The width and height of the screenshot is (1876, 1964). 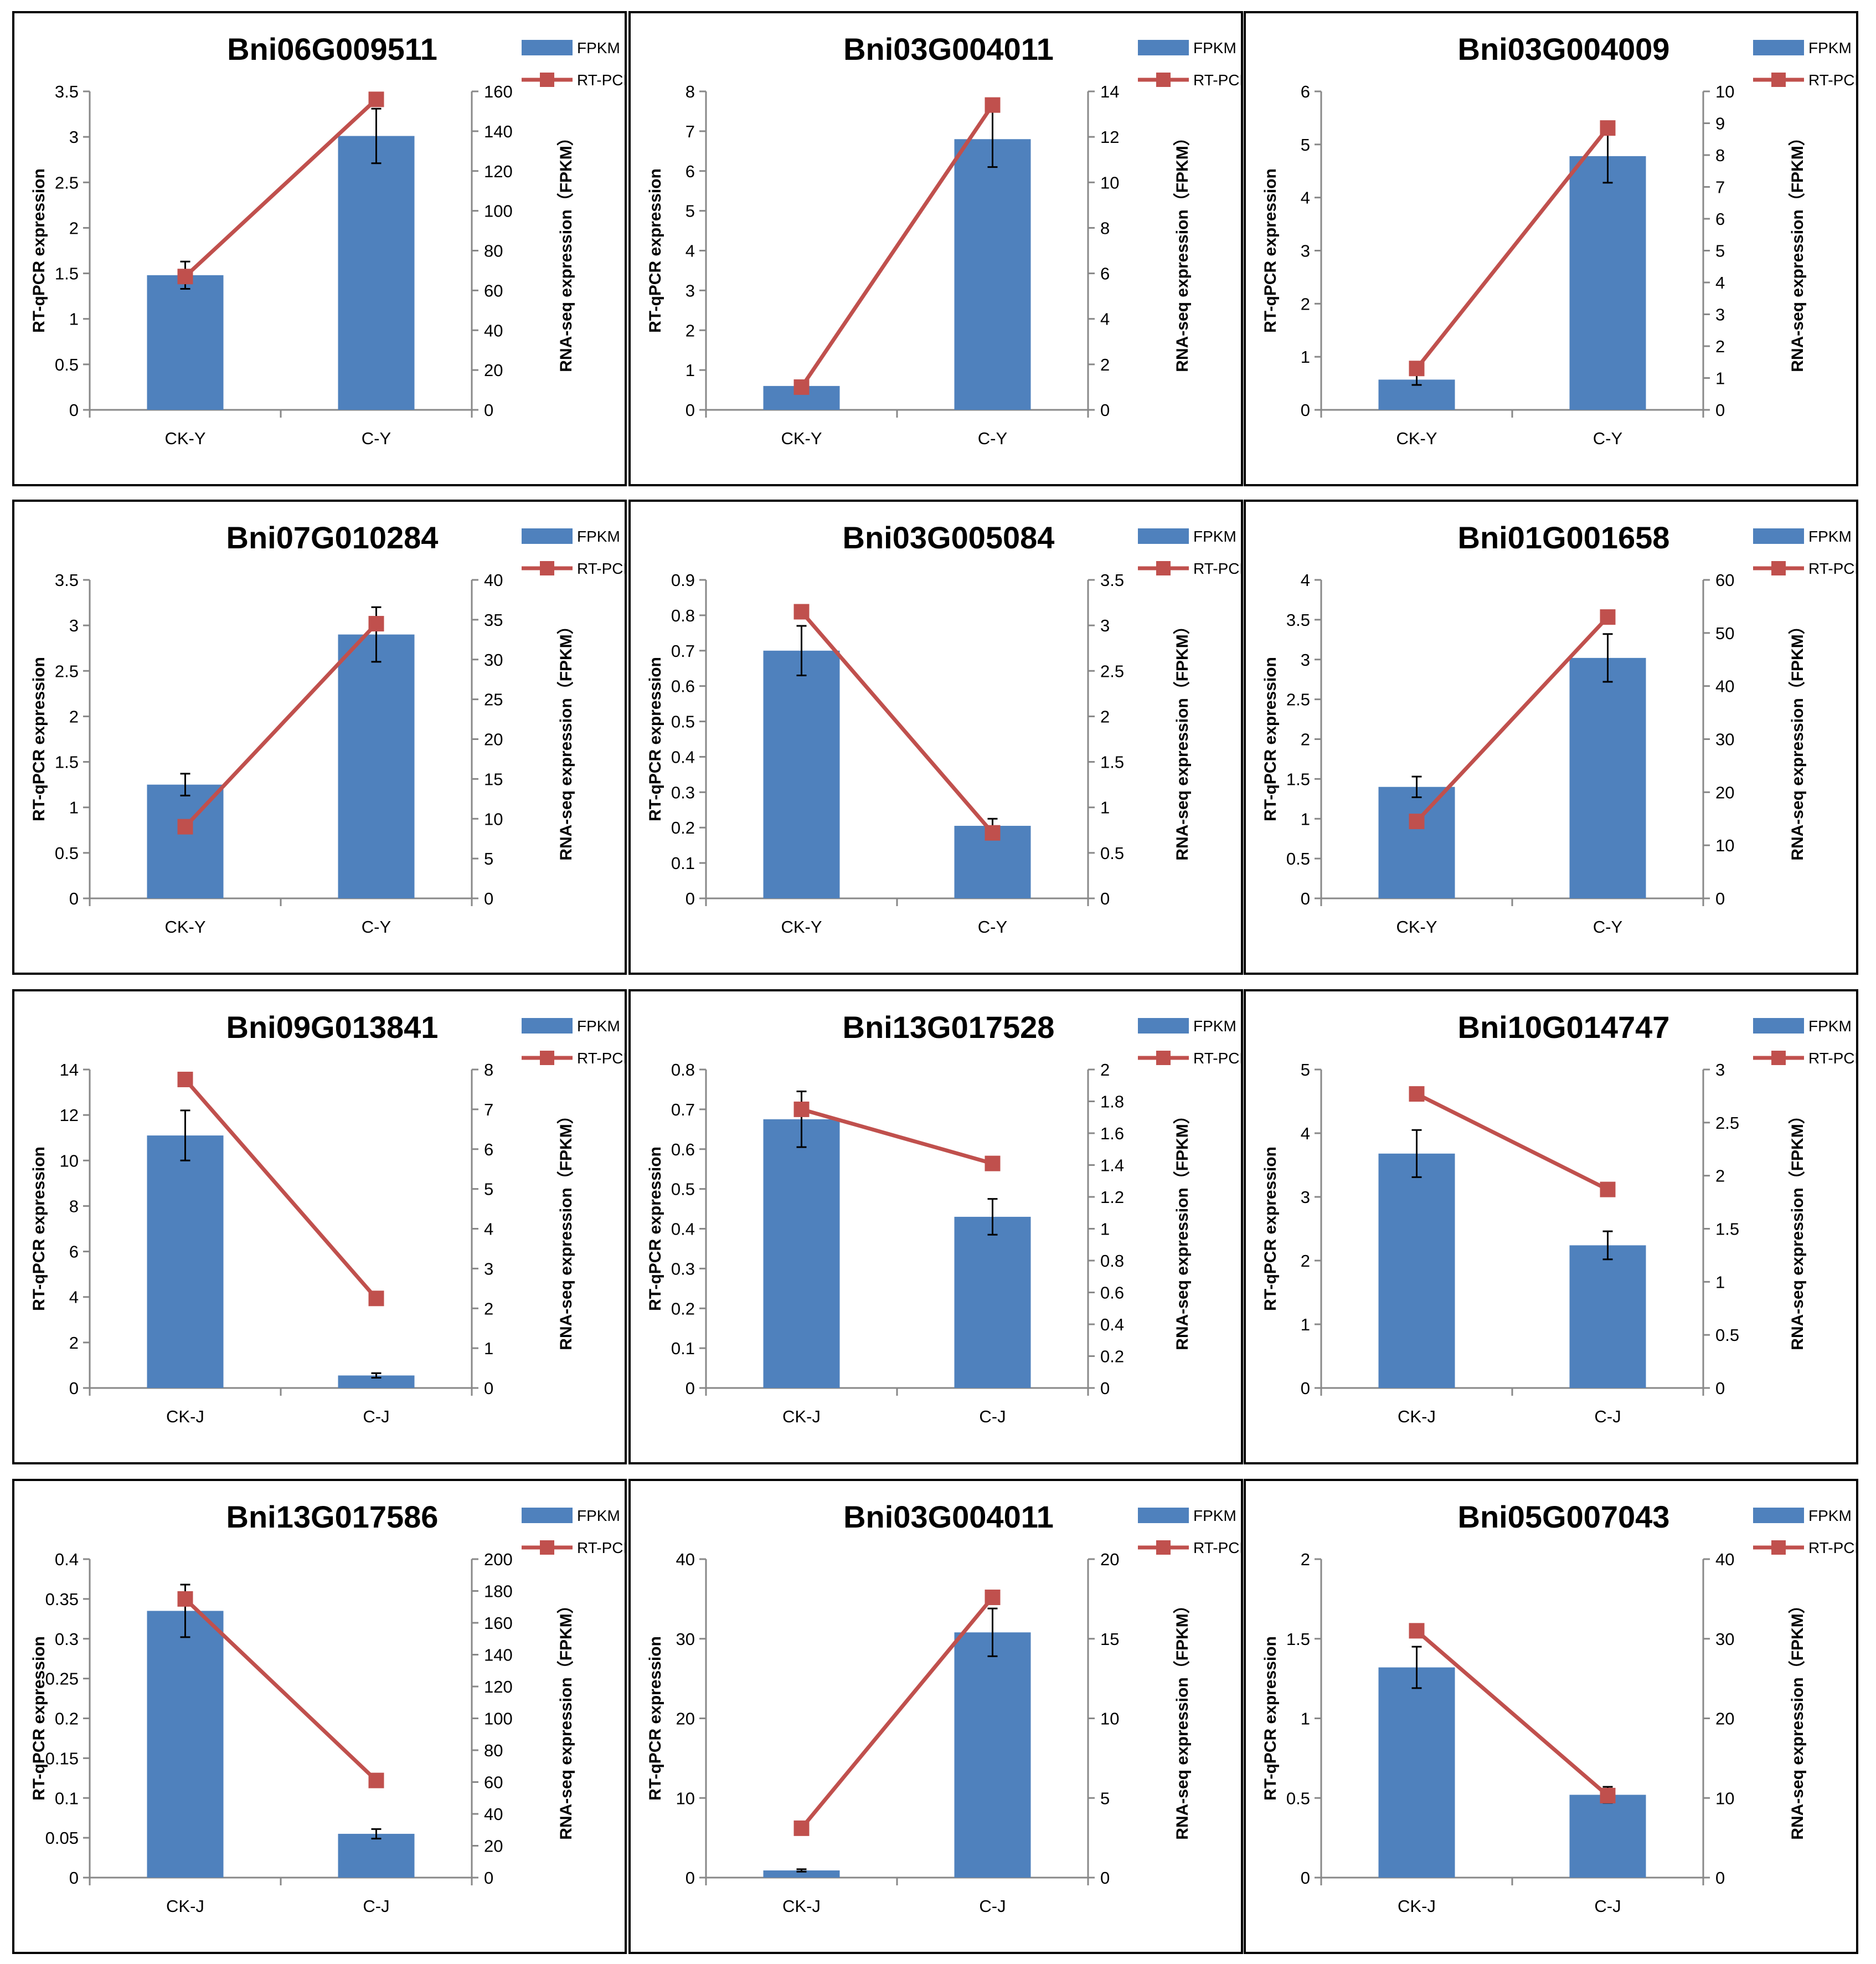 I want to click on y-tick-label-left: 0.6, so click(x=683, y=686).